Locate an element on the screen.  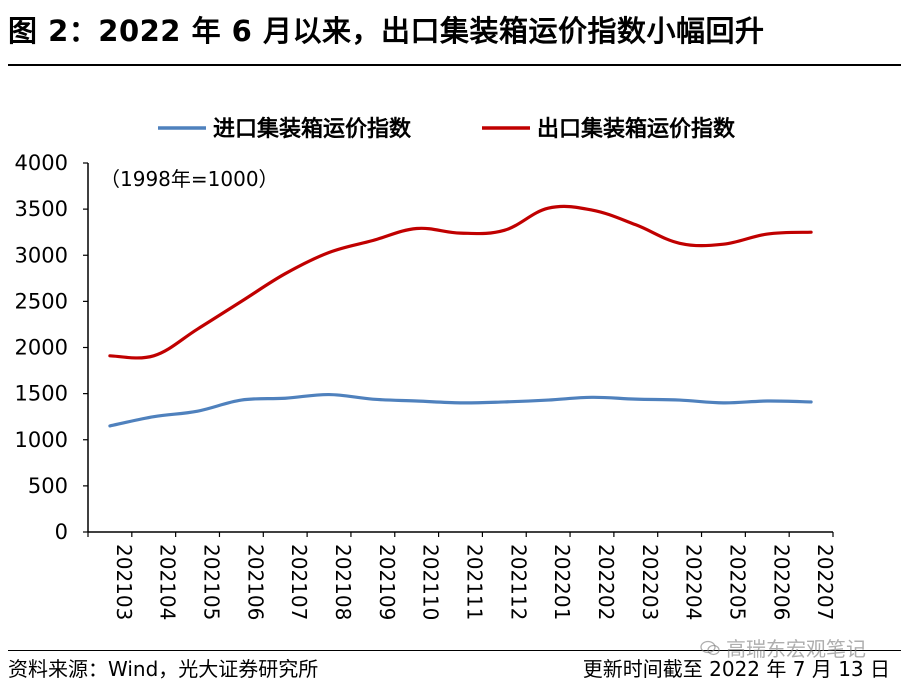
x-tick-label: 202201 is located at coordinates (562, 582).